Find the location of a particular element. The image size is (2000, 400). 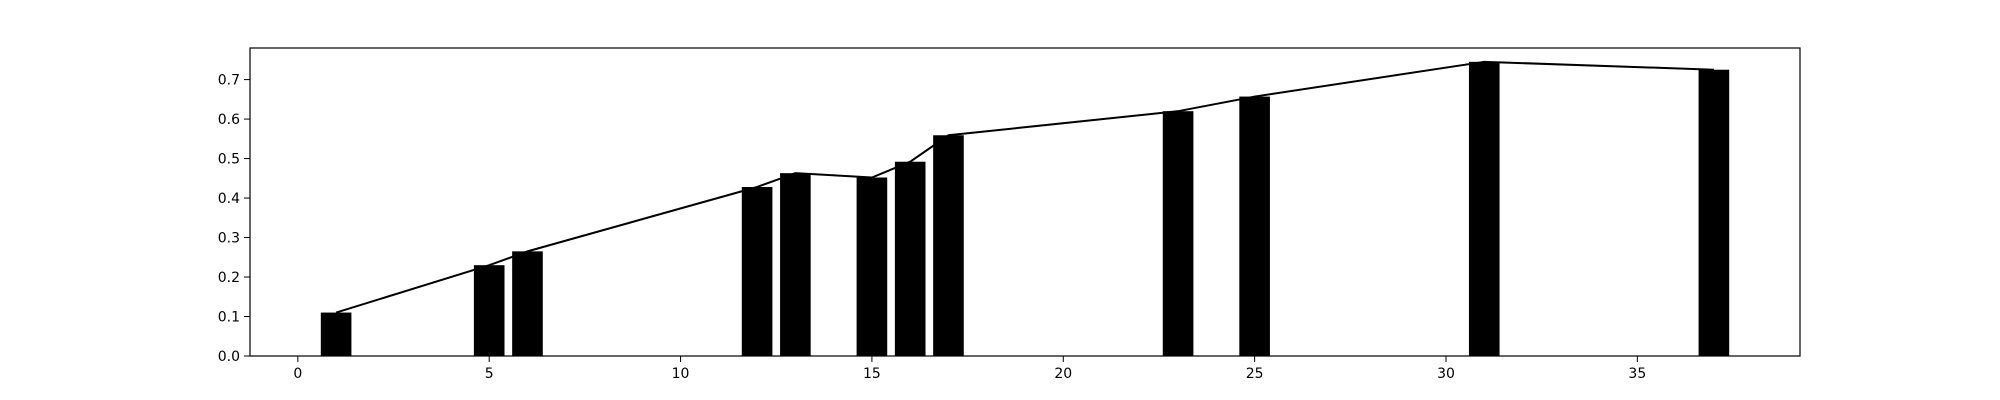

x-axis: 0 5 10 15 20 25 30 35 is located at coordinates (969, 369).